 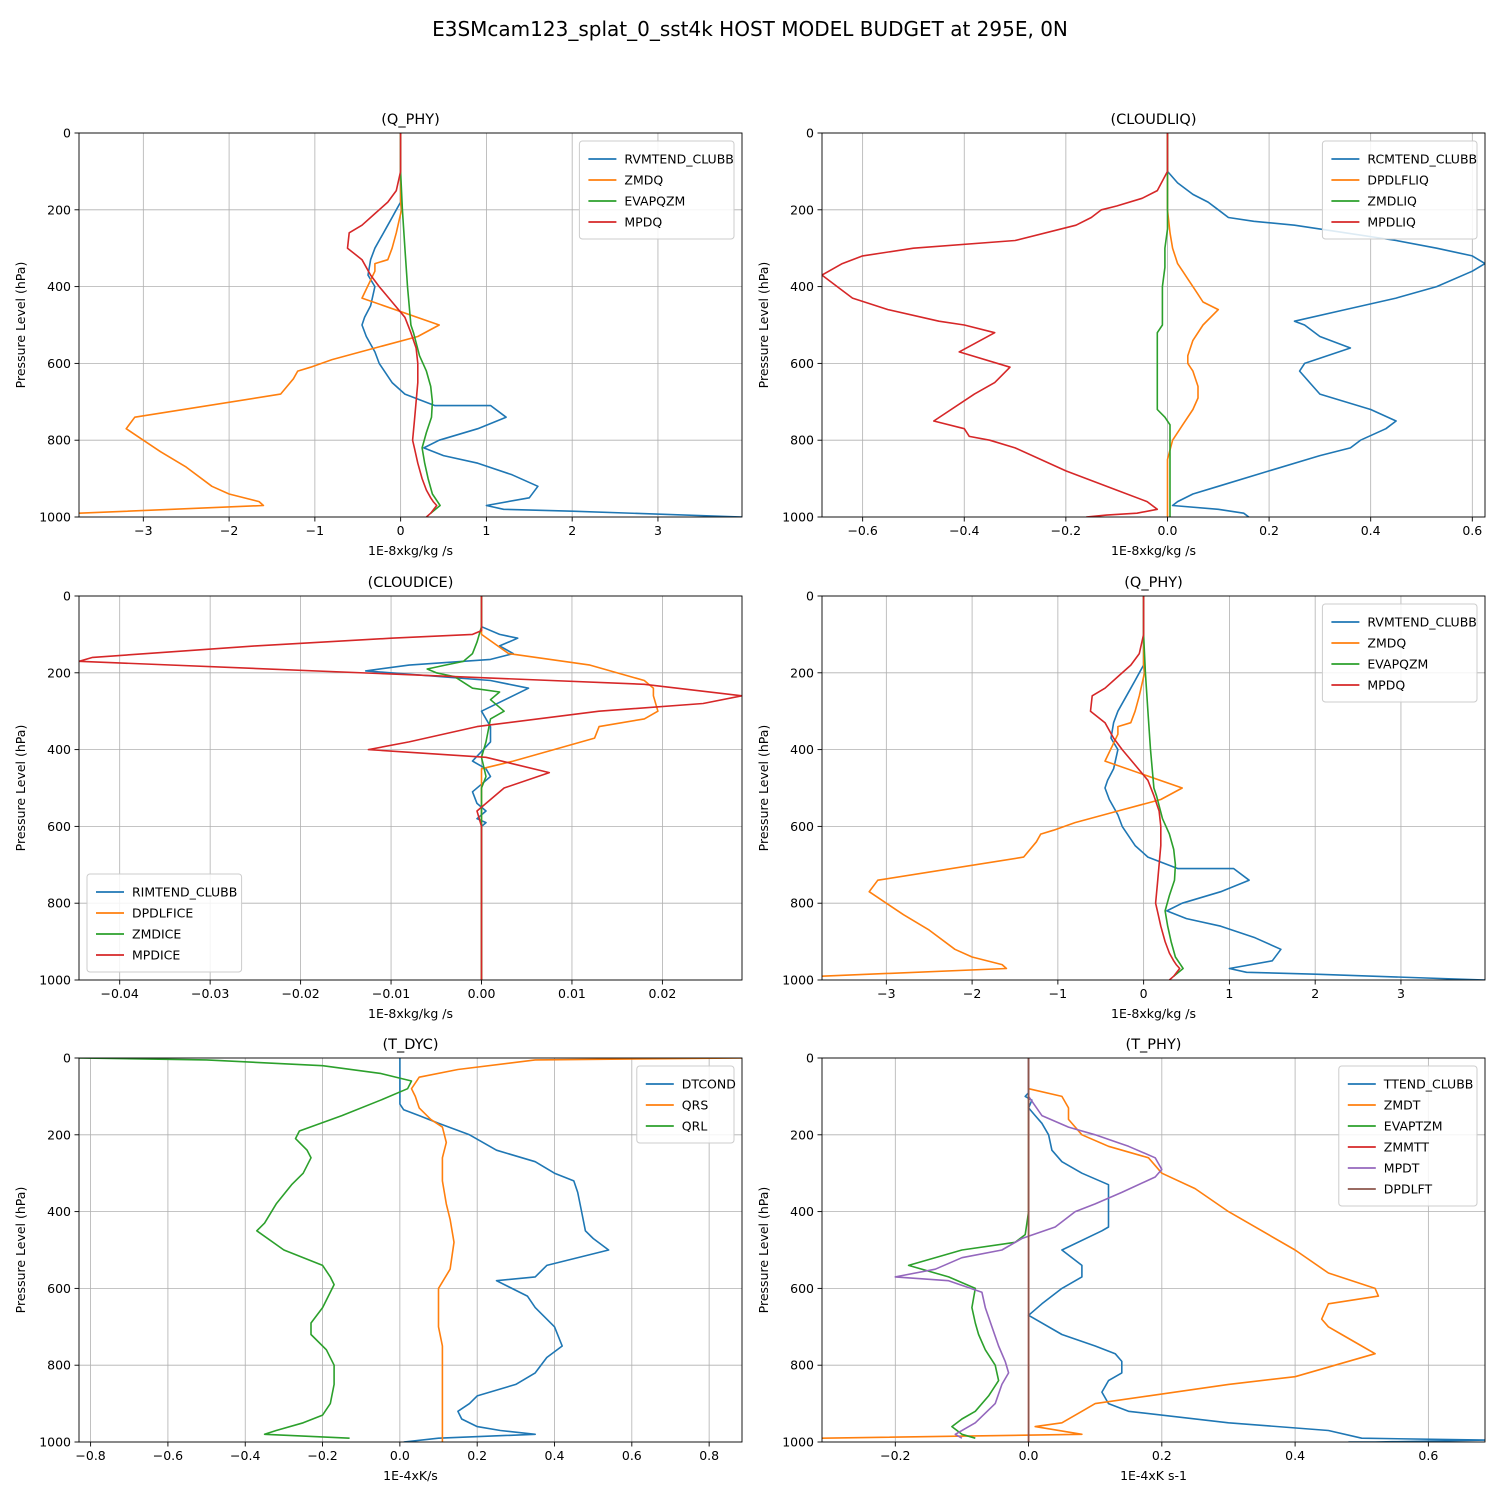 What do you see at coordinates (1162, 1455) in the screenshot?
I see `x-tick-label: 0.2` at bounding box center [1162, 1455].